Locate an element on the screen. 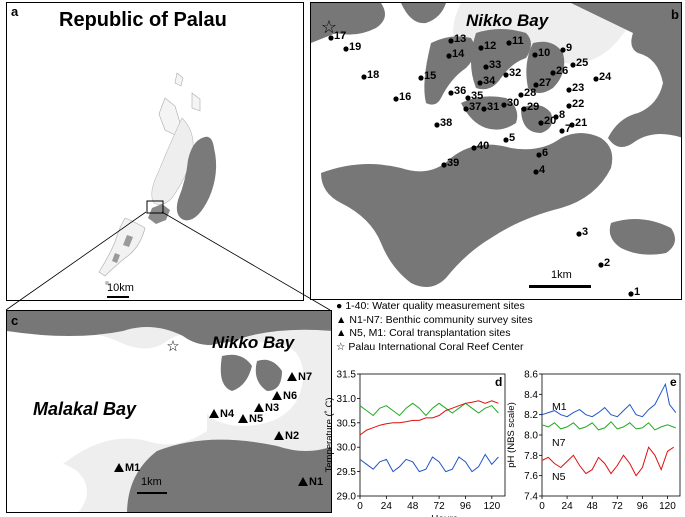 This screenshot has width=685, height=517. site-label-1: 1 is located at coordinates (637, 292).